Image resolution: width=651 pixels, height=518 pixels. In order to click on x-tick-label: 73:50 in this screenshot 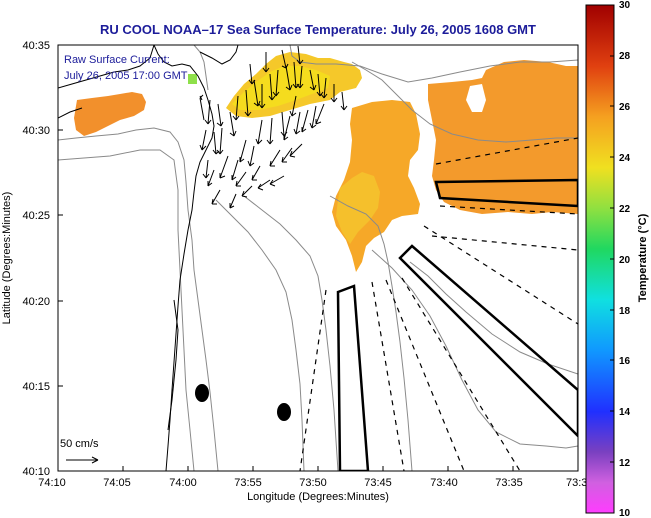, I will do `click(313, 483)`.